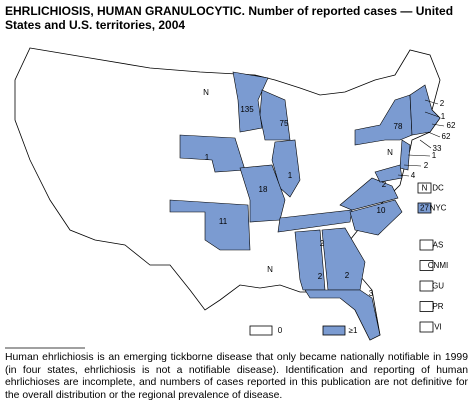  Describe the element at coordinates (413, 175) in the screenshot. I see `state-value: 4` at that location.